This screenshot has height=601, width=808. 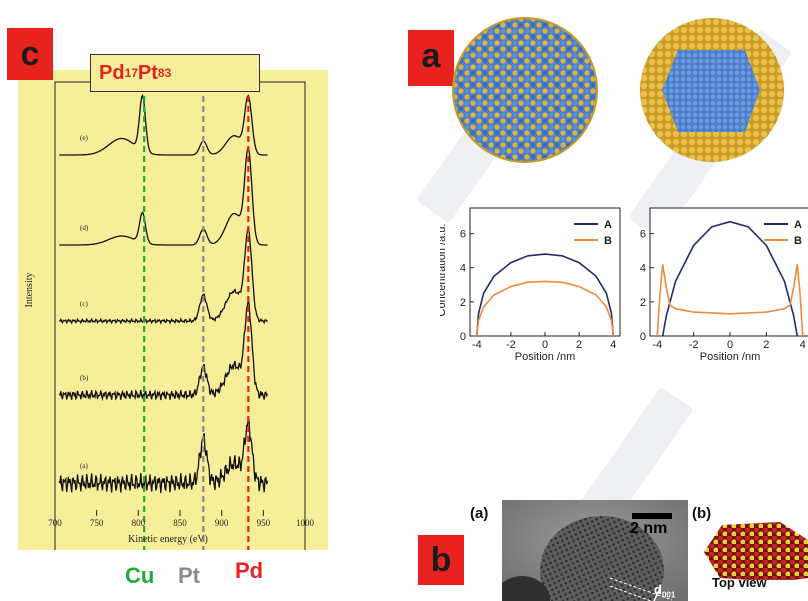 What do you see at coordinates (702, 513) in the screenshot?
I see `sublabel-b: (b)` at bounding box center [702, 513].